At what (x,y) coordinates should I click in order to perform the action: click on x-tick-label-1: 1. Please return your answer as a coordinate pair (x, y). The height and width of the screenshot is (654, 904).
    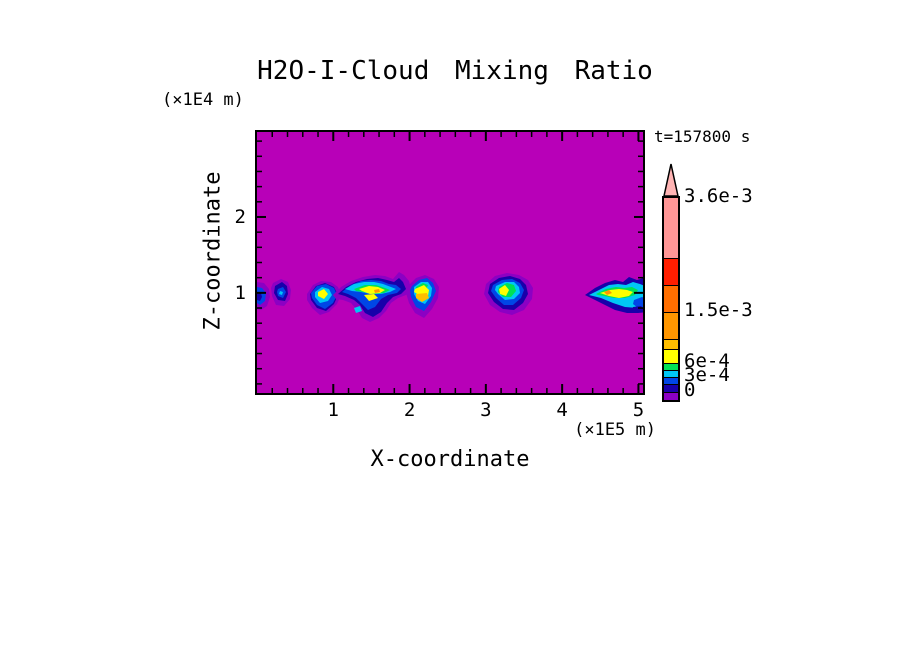
    Looking at the image, I should click on (333, 410).